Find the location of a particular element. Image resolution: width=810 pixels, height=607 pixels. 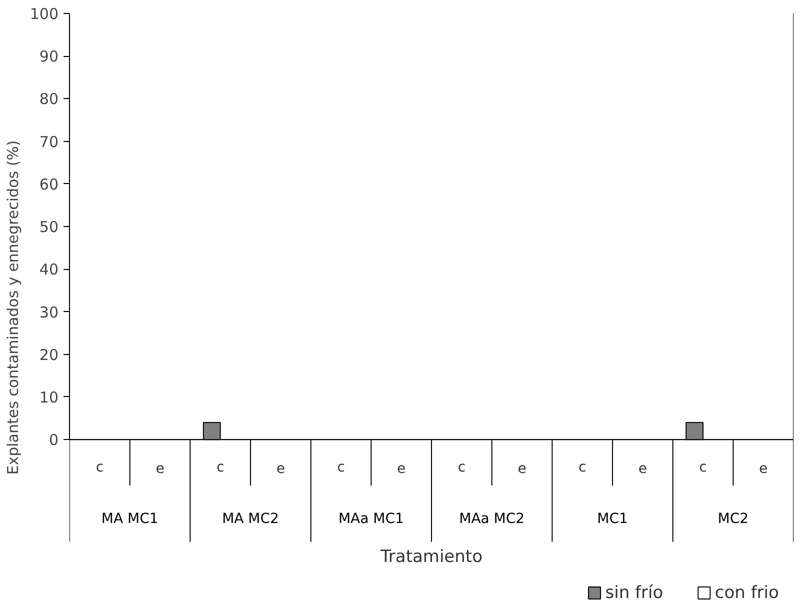

y-tick-label: 70 is located at coordinates (49, 141).